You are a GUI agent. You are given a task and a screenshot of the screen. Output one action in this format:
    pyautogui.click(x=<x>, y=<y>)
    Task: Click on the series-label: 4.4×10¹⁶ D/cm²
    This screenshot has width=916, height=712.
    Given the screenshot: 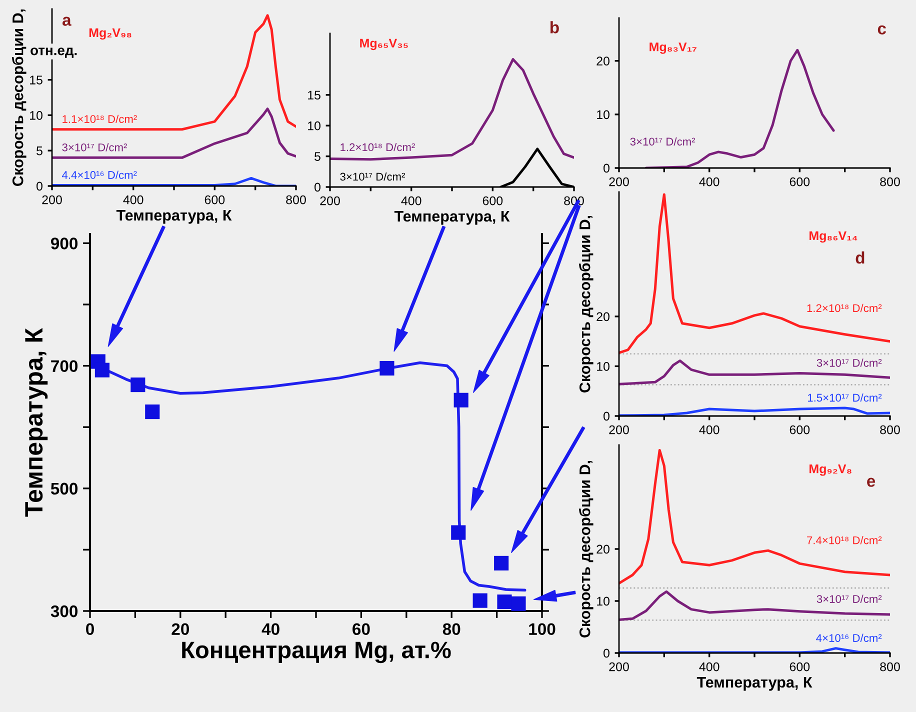 What is the action you would take?
    pyautogui.click(x=99, y=174)
    